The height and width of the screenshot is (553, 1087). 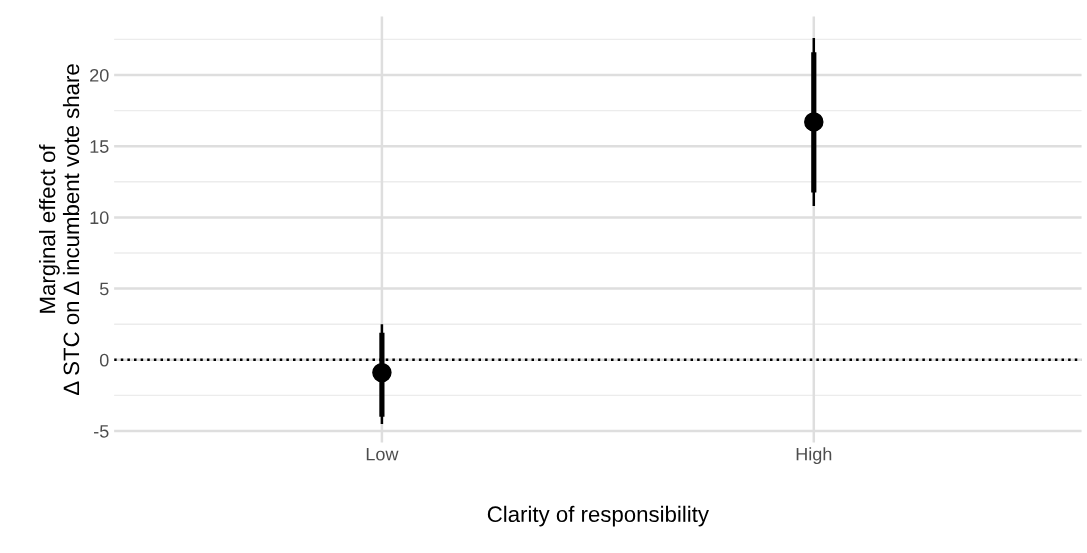 I want to click on y-tick-label: 10, so click(x=99, y=218).